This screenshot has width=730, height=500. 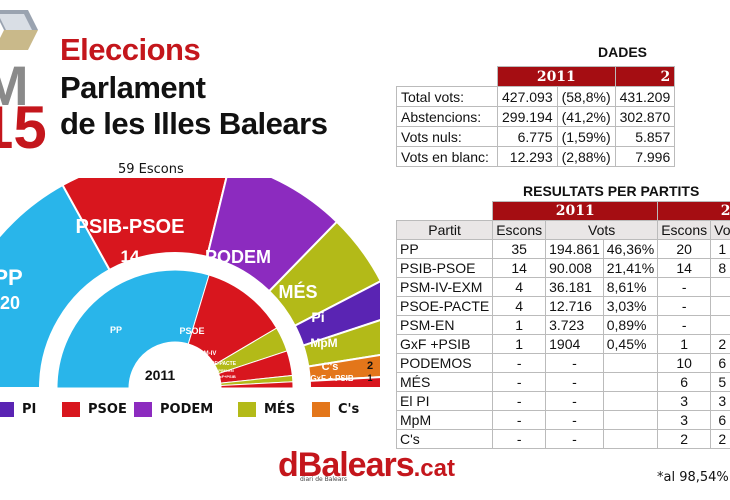 I want to click on votes-a: 90.008, so click(x=574, y=268).